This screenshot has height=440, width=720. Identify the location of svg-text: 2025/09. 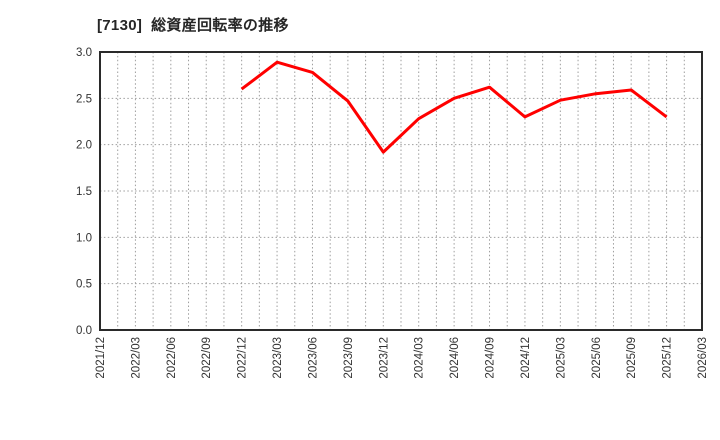
(632, 358).